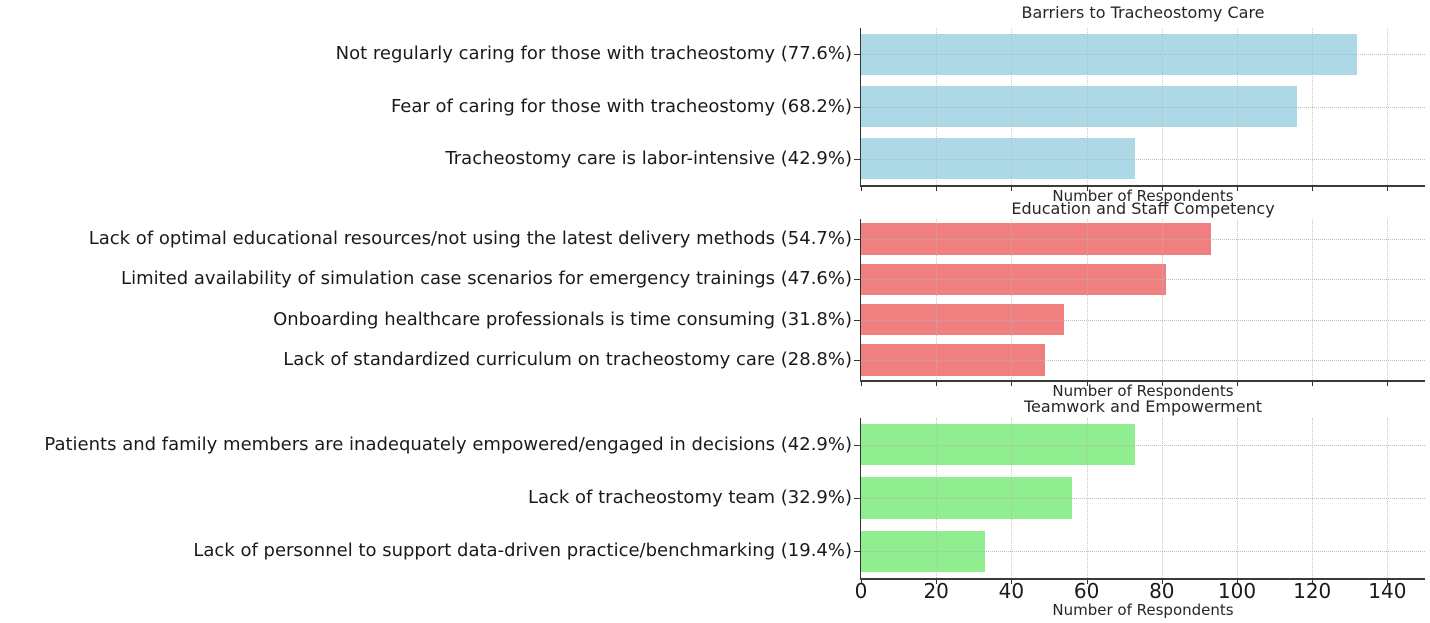 This screenshot has height=623, width=1430. I want to click on chart-title: Barriers to Tracheostomy Care, so click(1143, 12).